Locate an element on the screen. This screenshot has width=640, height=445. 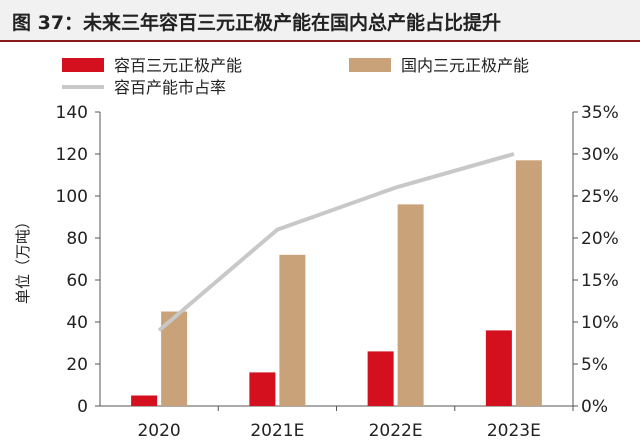
y2-tick-label: 10% is located at coordinates (600, 323).